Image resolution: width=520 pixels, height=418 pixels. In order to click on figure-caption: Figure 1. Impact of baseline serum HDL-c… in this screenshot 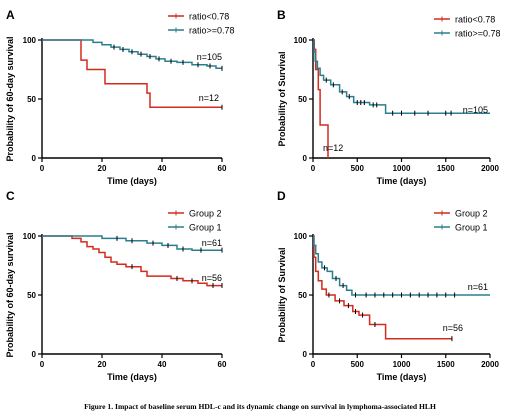, I will do `click(260, 406)`.